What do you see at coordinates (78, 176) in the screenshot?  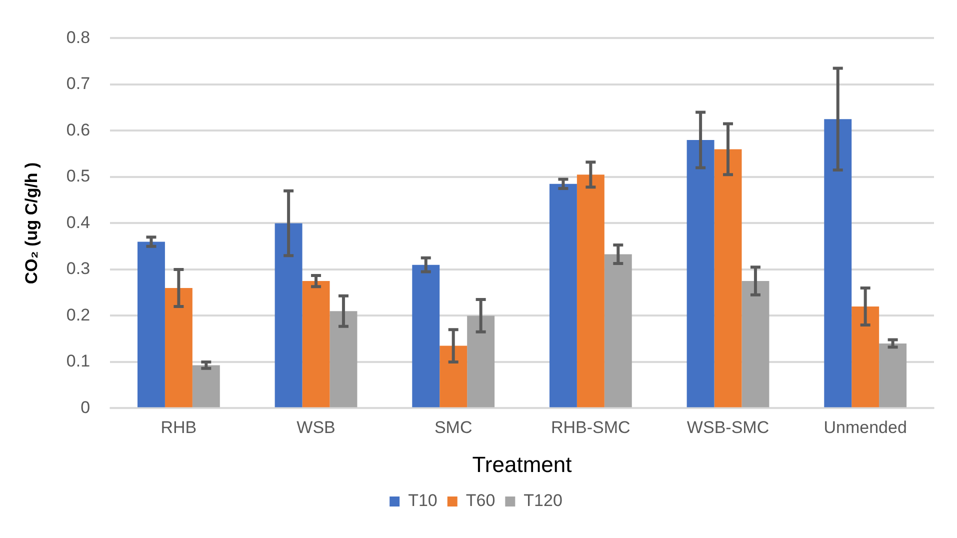 I see `y-tick-label: 0.5` at bounding box center [78, 176].